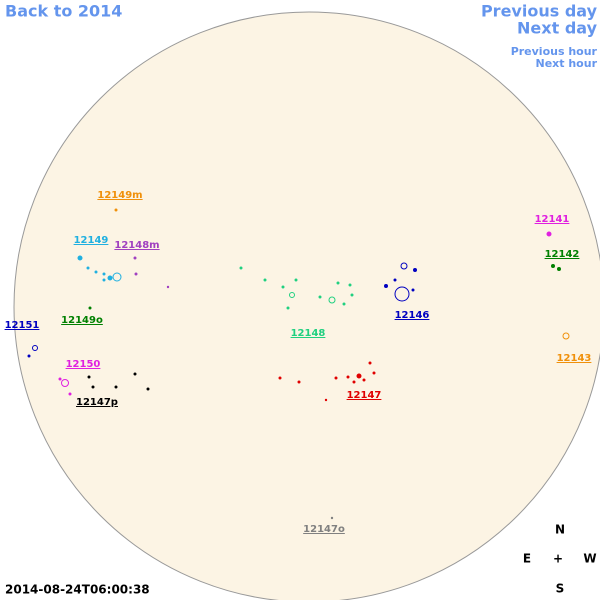 The height and width of the screenshot is (600, 600). I want to click on compass-north: N, so click(560, 530).